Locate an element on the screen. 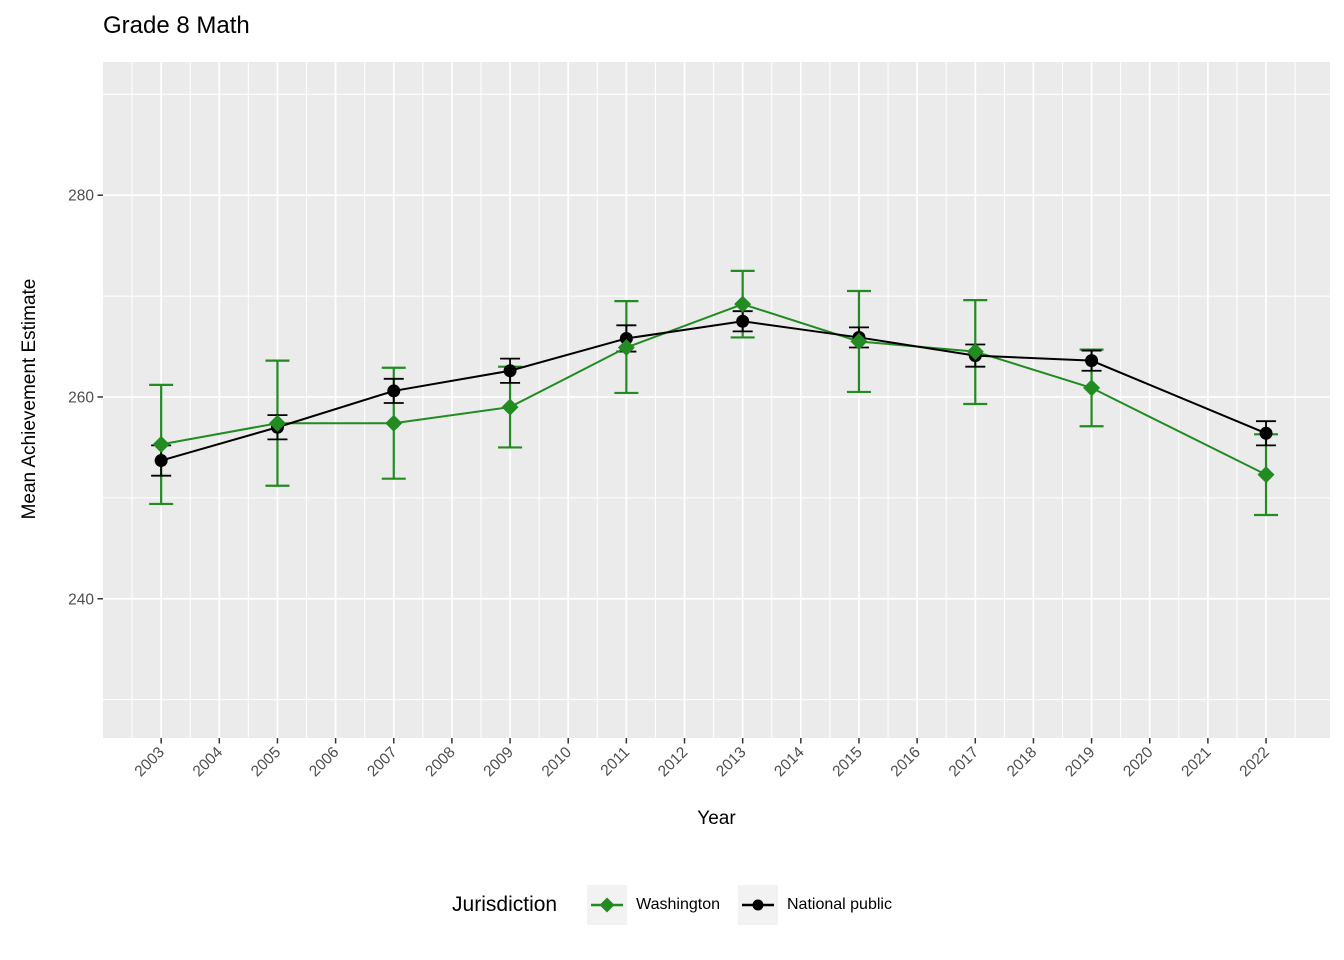  x-tick-label: 2006 is located at coordinates (324, 762).